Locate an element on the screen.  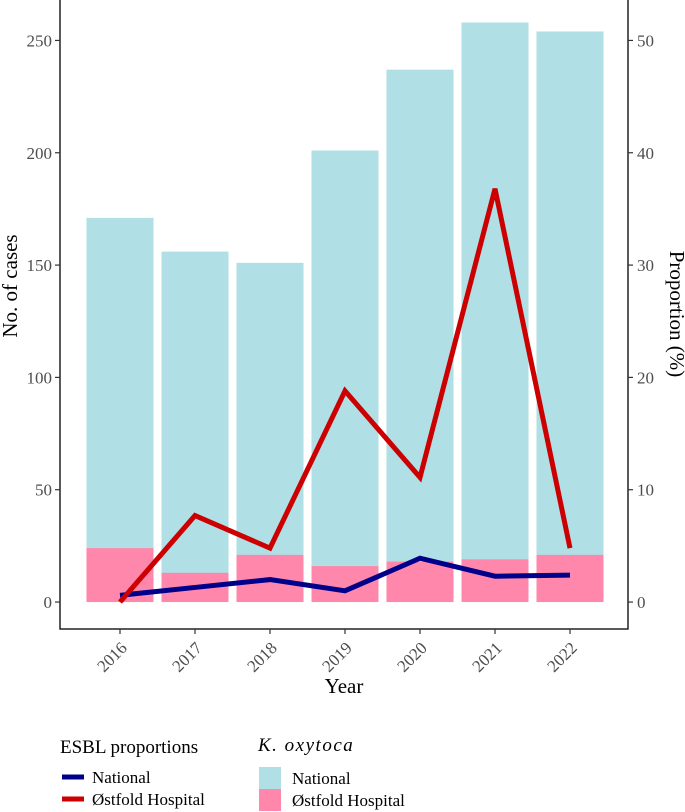
x-tick-label-2019: 2019 is located at coordinates (336, 656).